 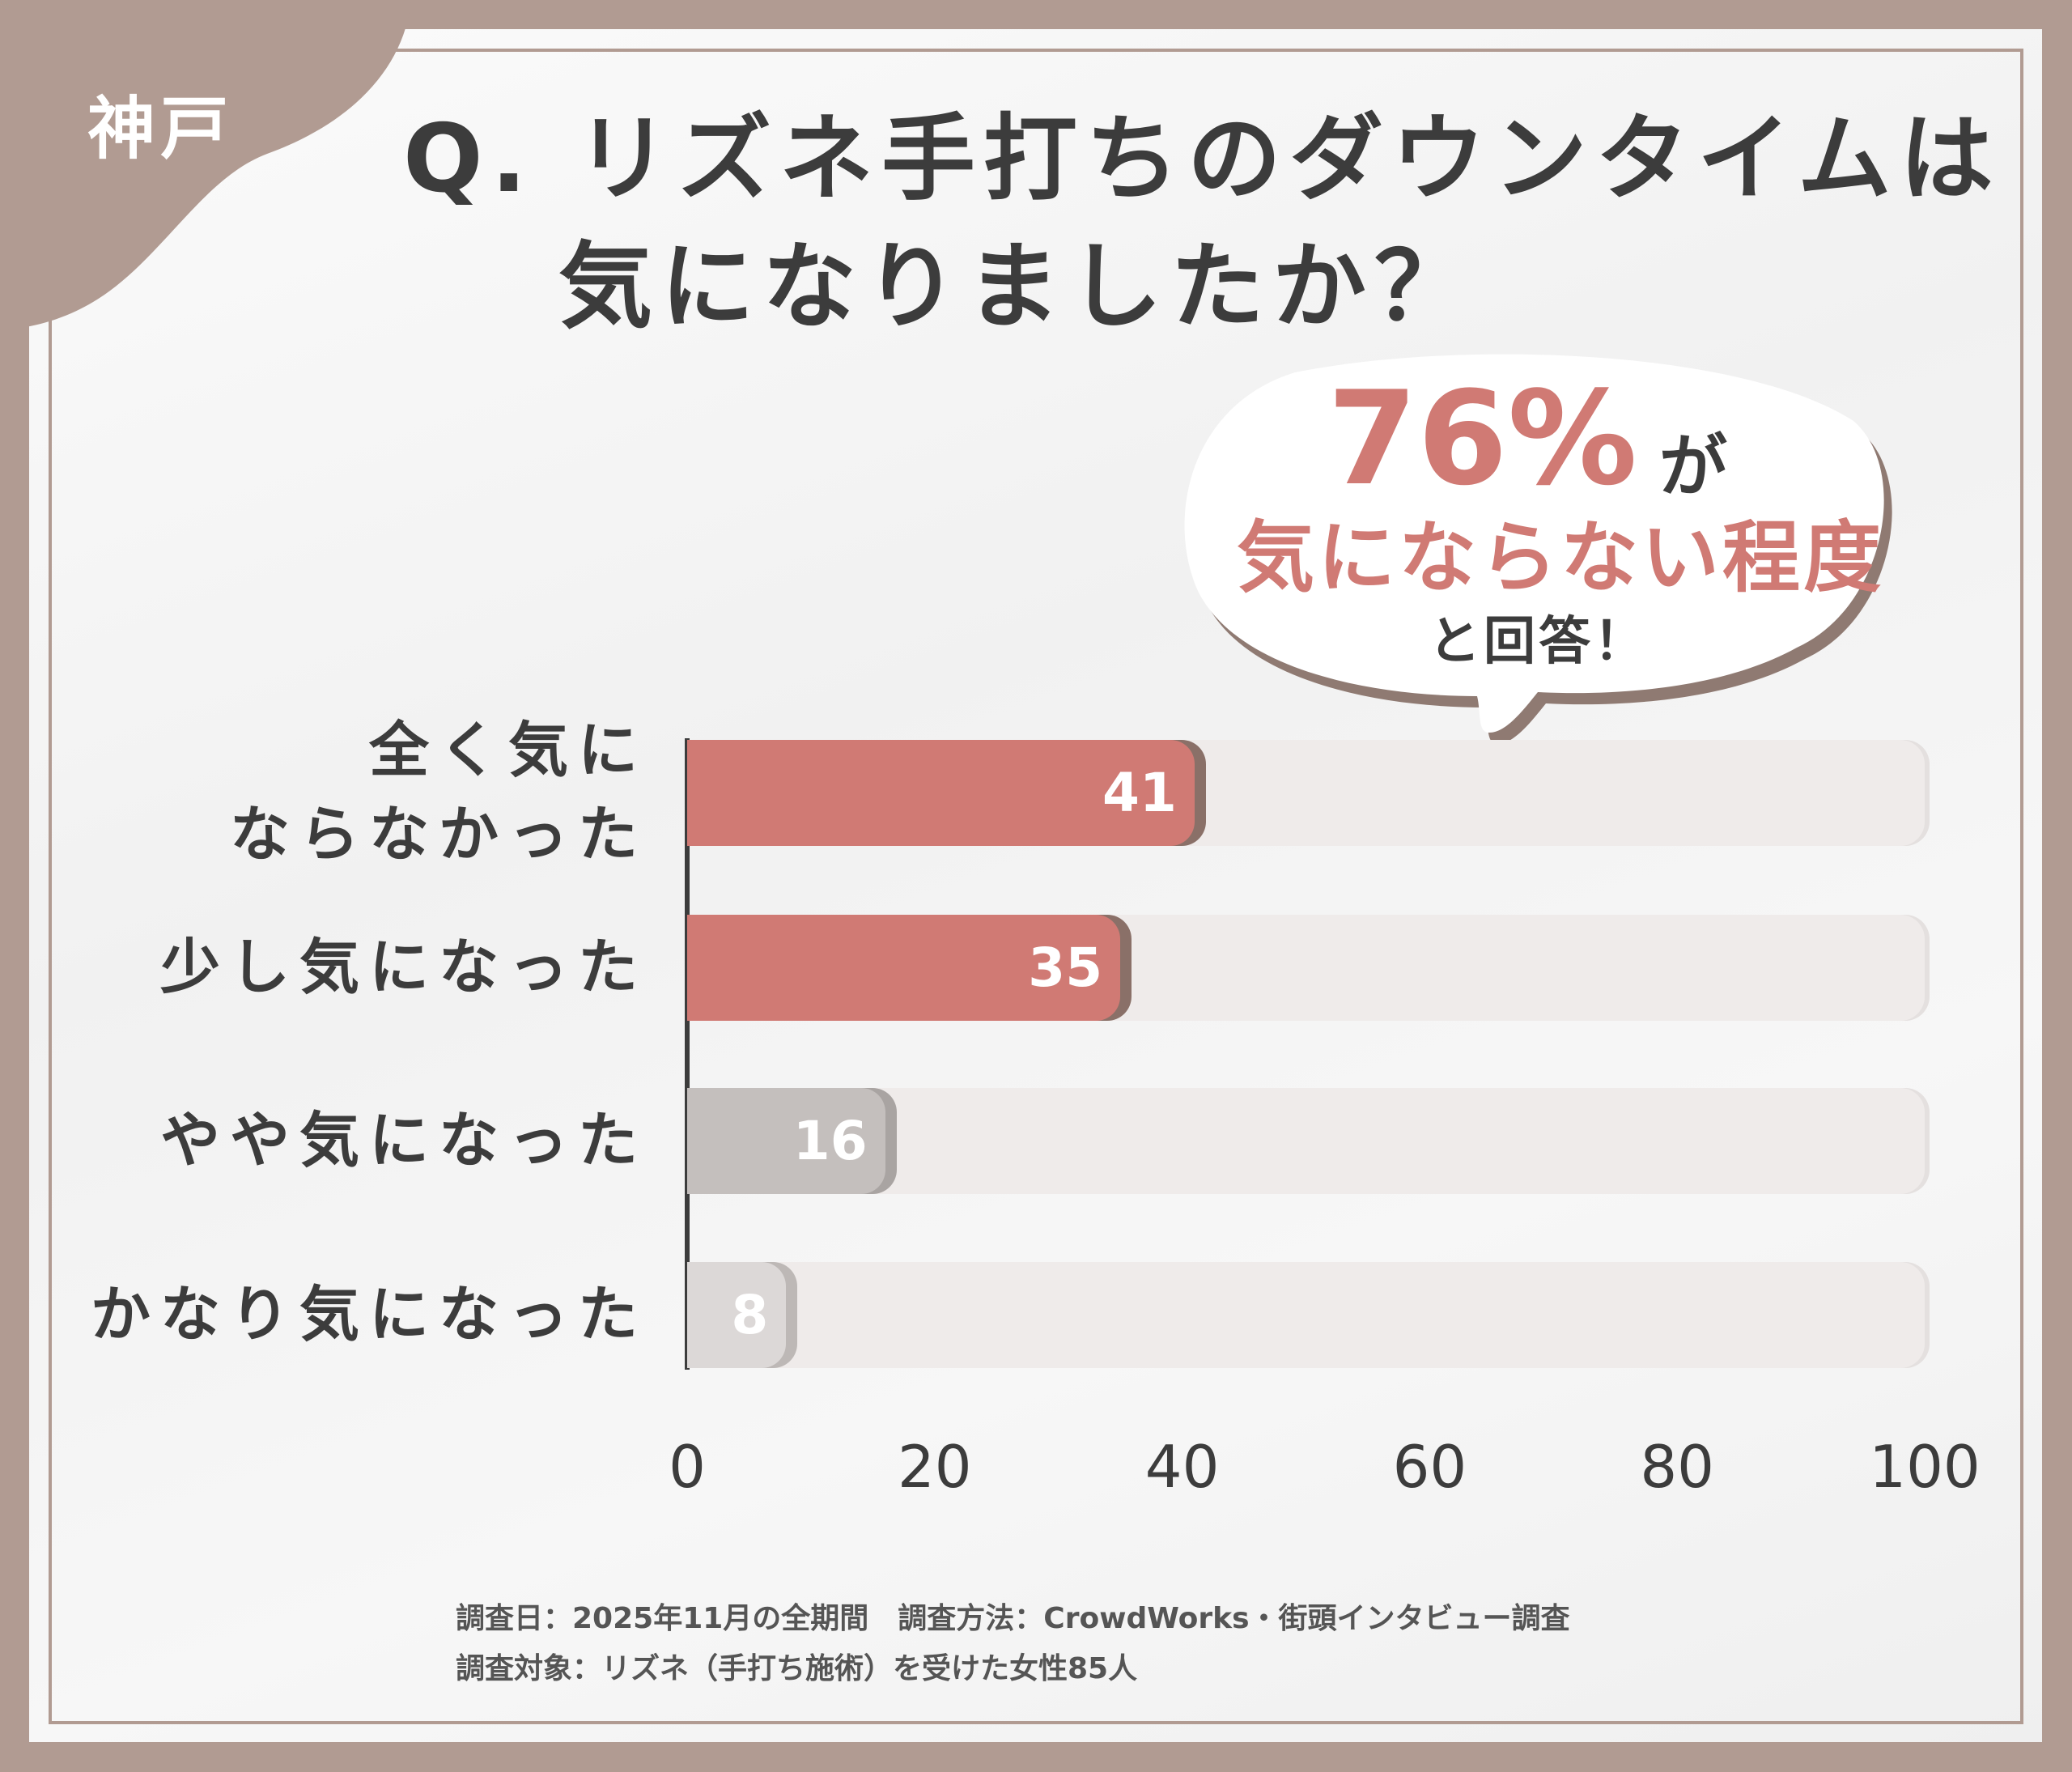 I want to click on x-tick-label: 60, so click(x=1429, y=1467).